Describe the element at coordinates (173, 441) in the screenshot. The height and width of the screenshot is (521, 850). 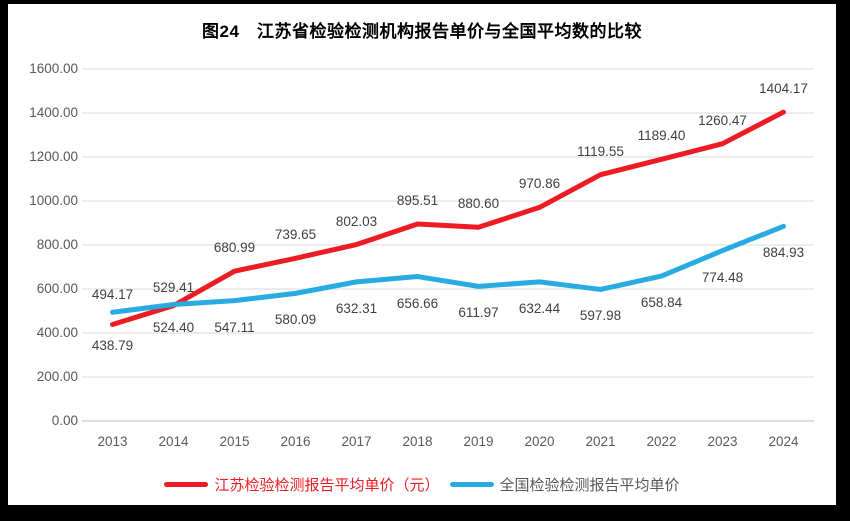
I see `x-tick-label: 2014` at that location.